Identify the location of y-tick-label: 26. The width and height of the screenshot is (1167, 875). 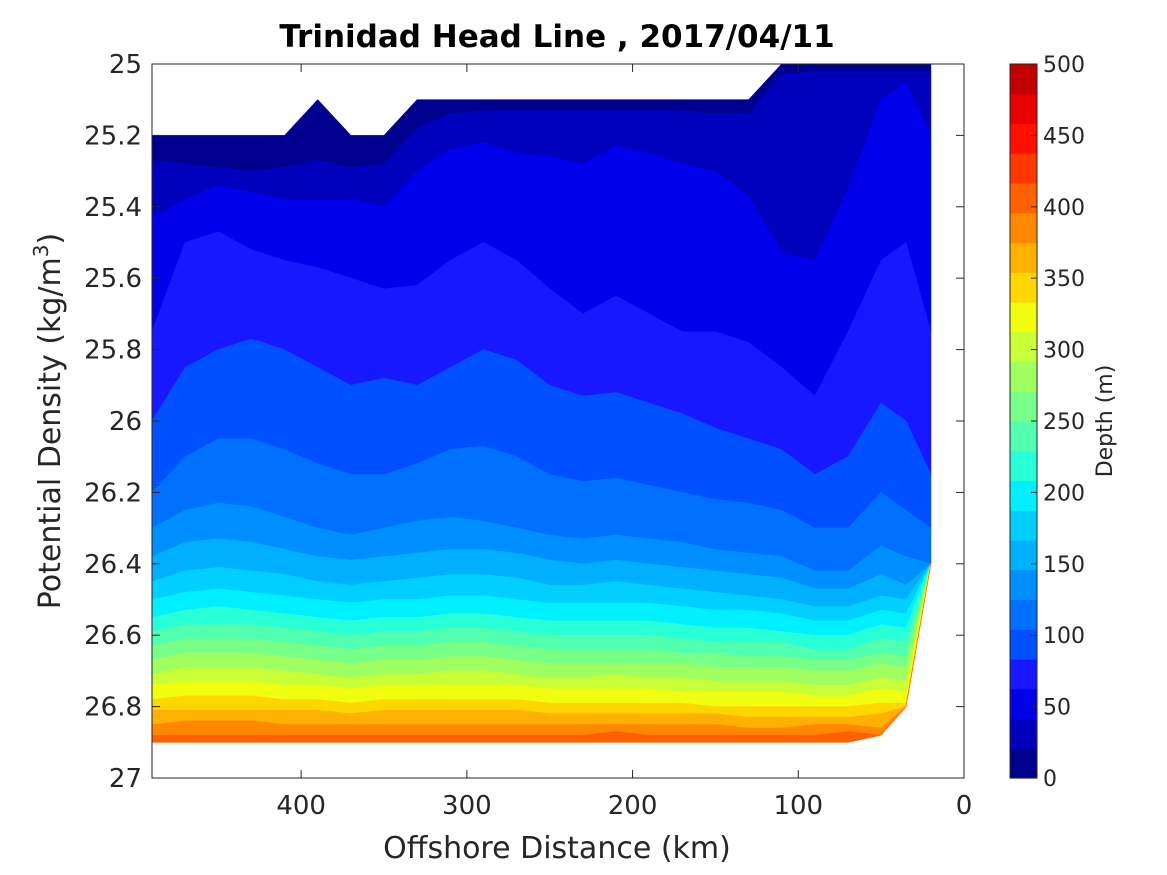
(125, 422).